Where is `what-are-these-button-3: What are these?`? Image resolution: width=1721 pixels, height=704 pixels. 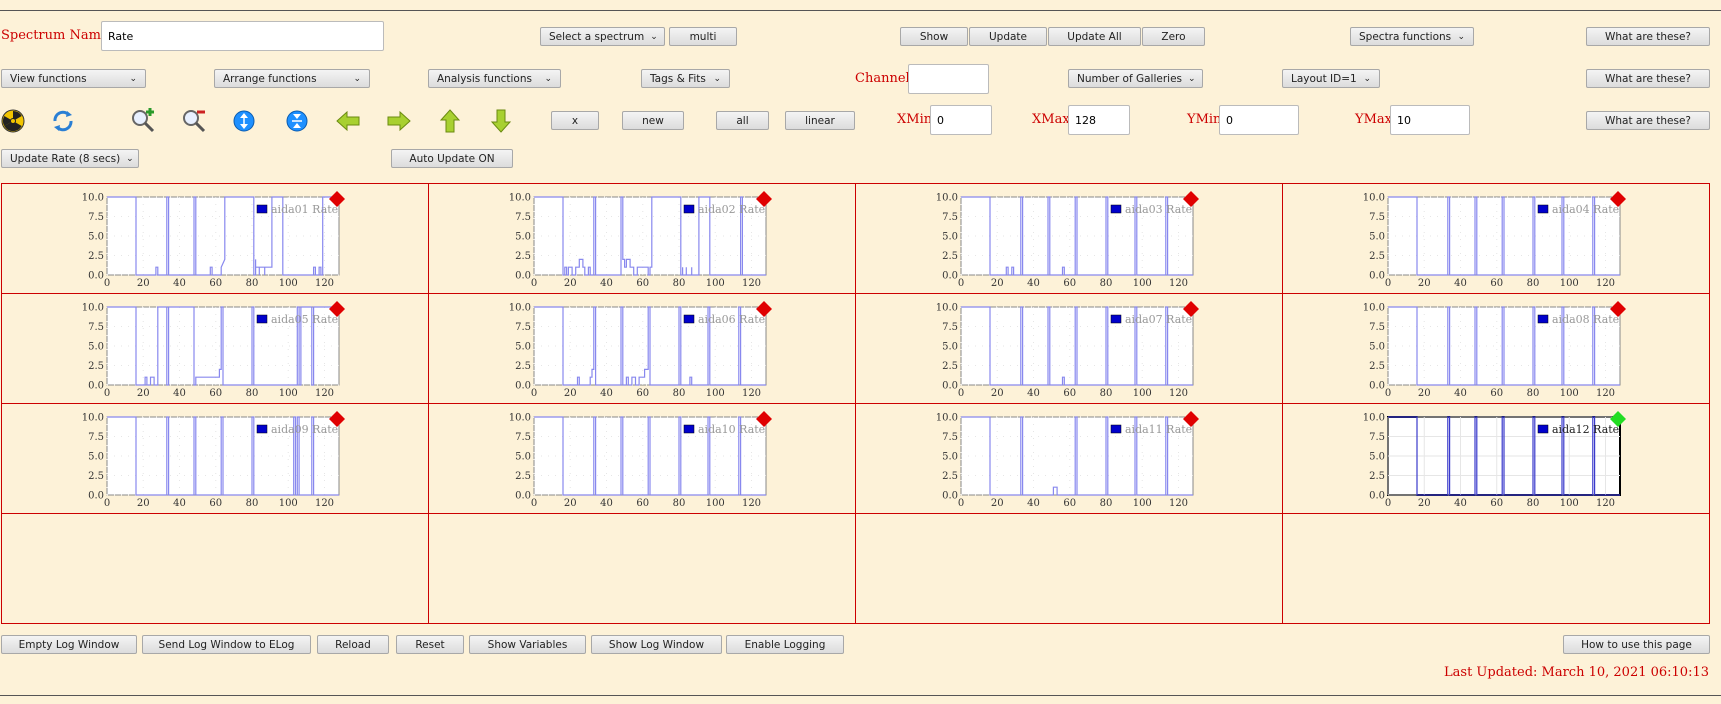
what-are-these-button-3: What are these? is located at coordinates (1648, 120).